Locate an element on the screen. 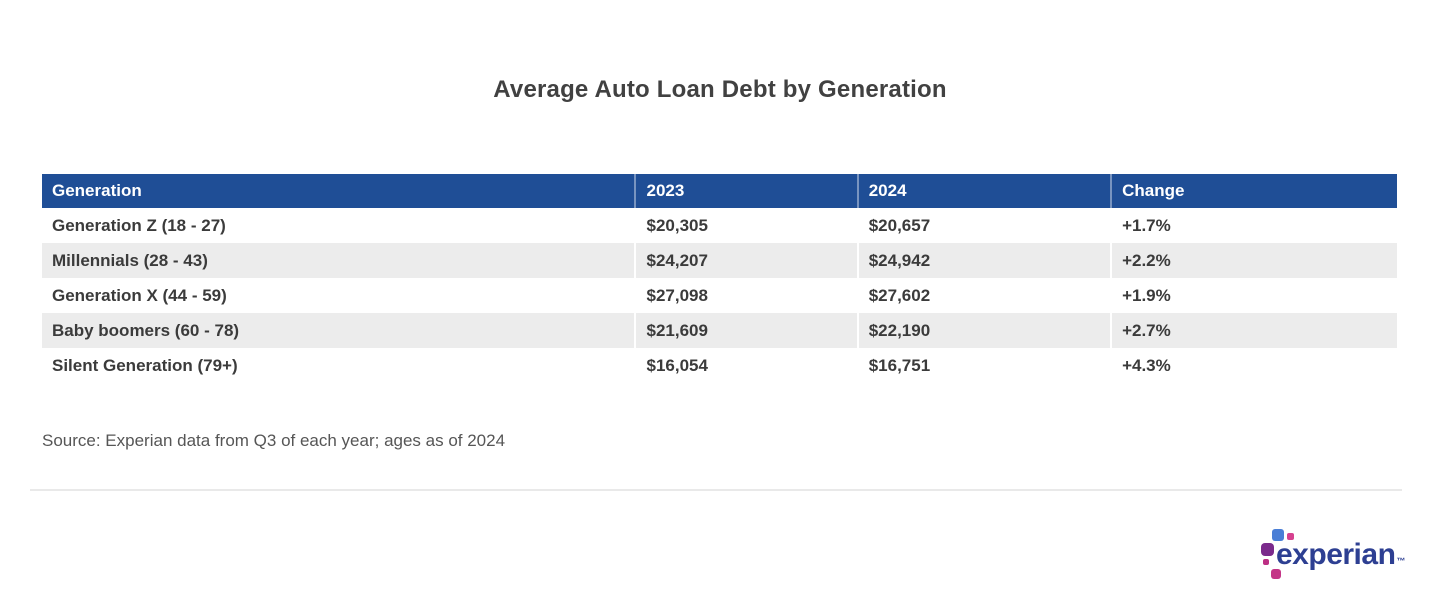  cell-change-value: +1.7% is located at coordinates (1253, 225).